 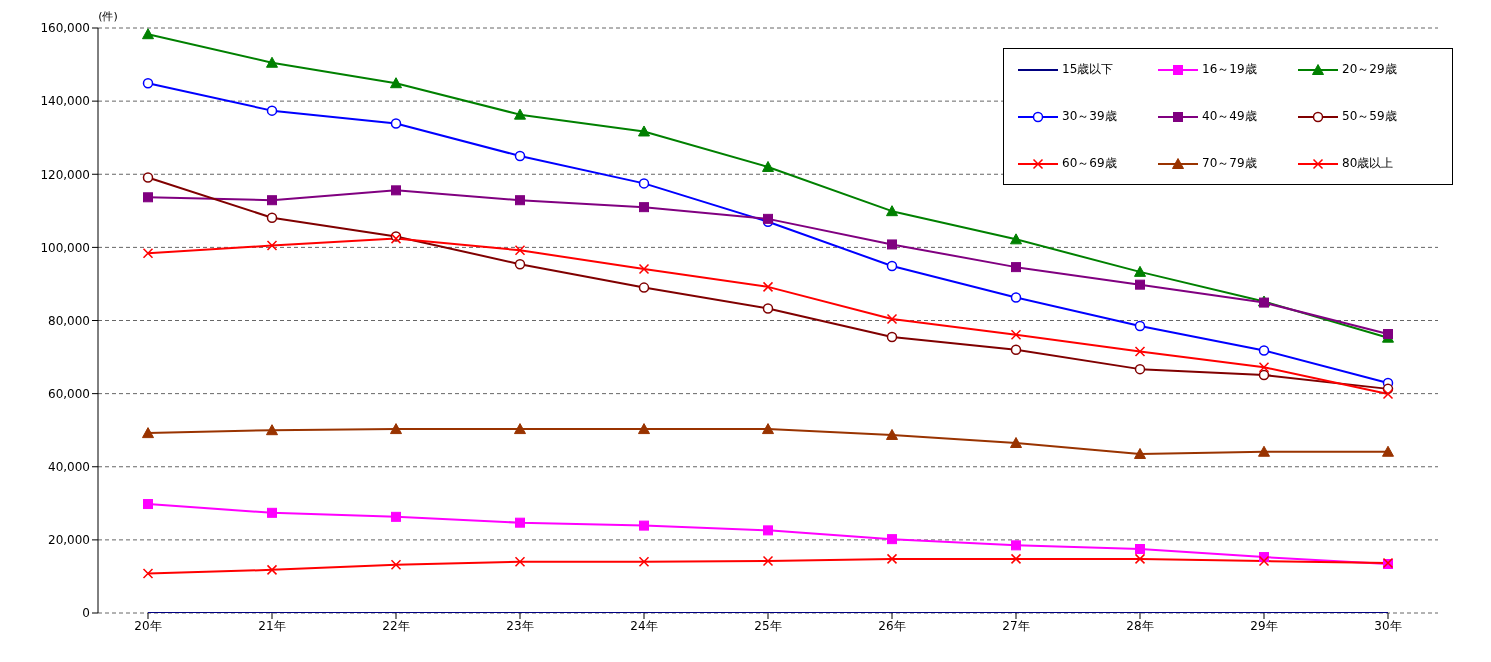 What do you see at coordinates (65, 28) in the screenshot?
I see `y-tick-label: 160,000` at bounding box center [65, 28].